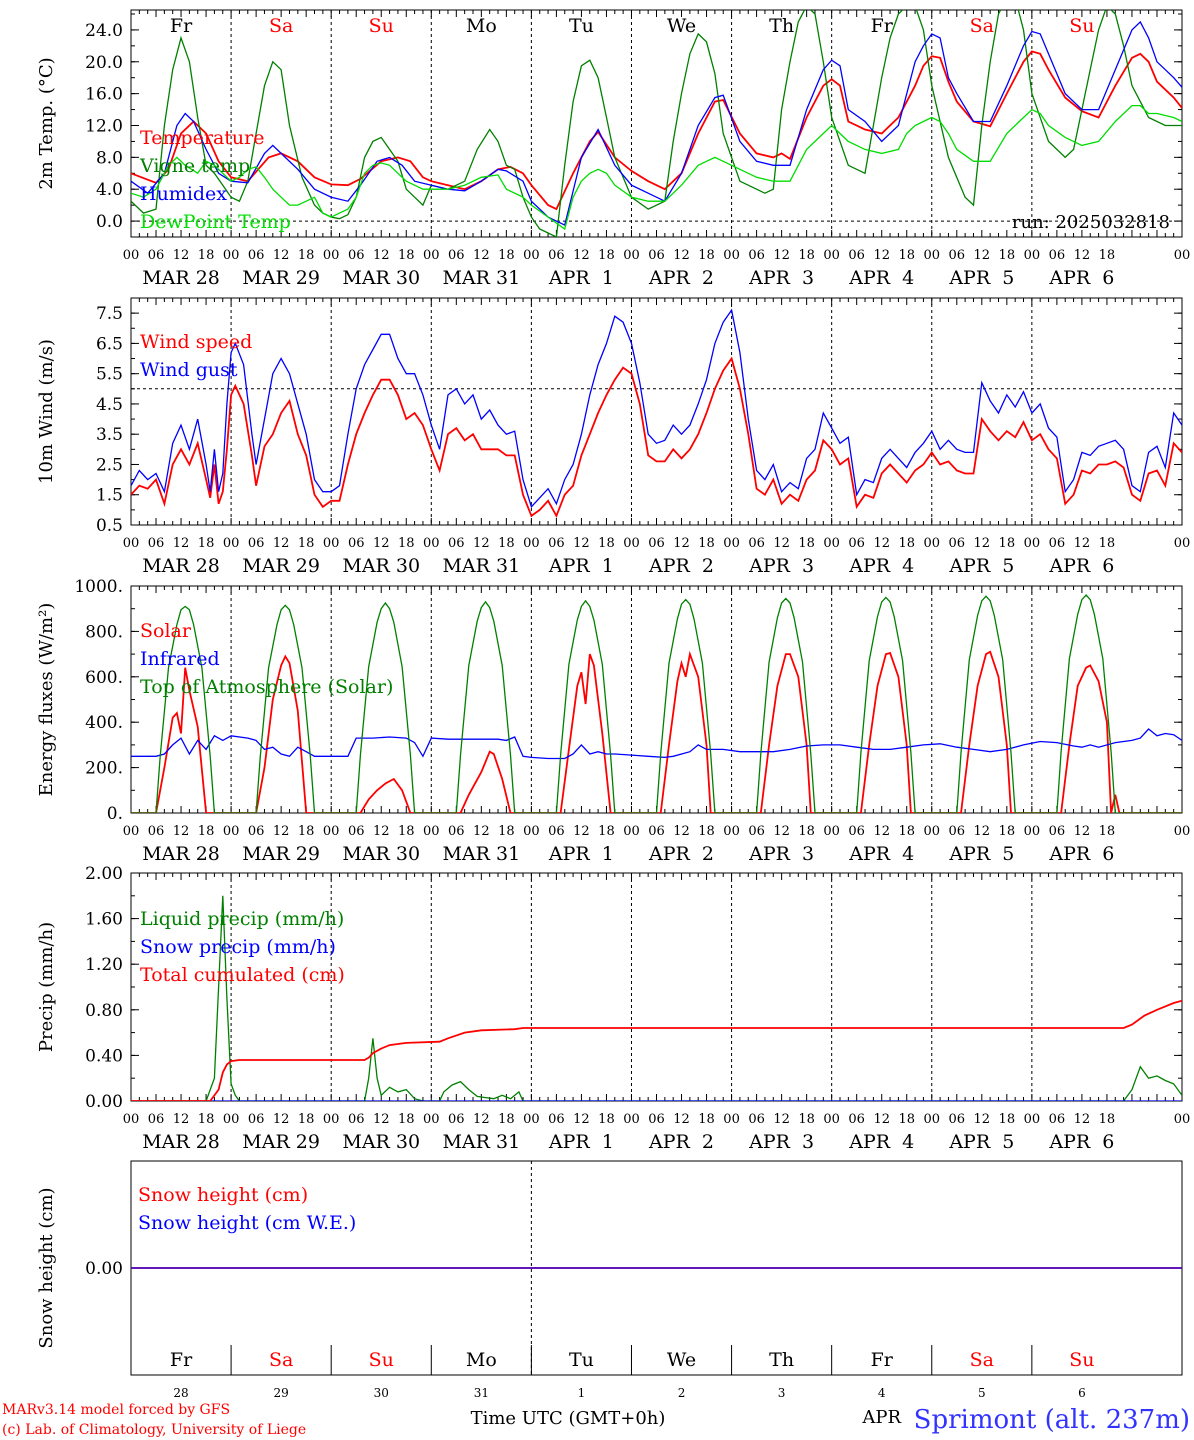 Image resolution: width=1194 pixels, height=1440 pixels. I want to click on date-label: APR 3, so click(781, 278).